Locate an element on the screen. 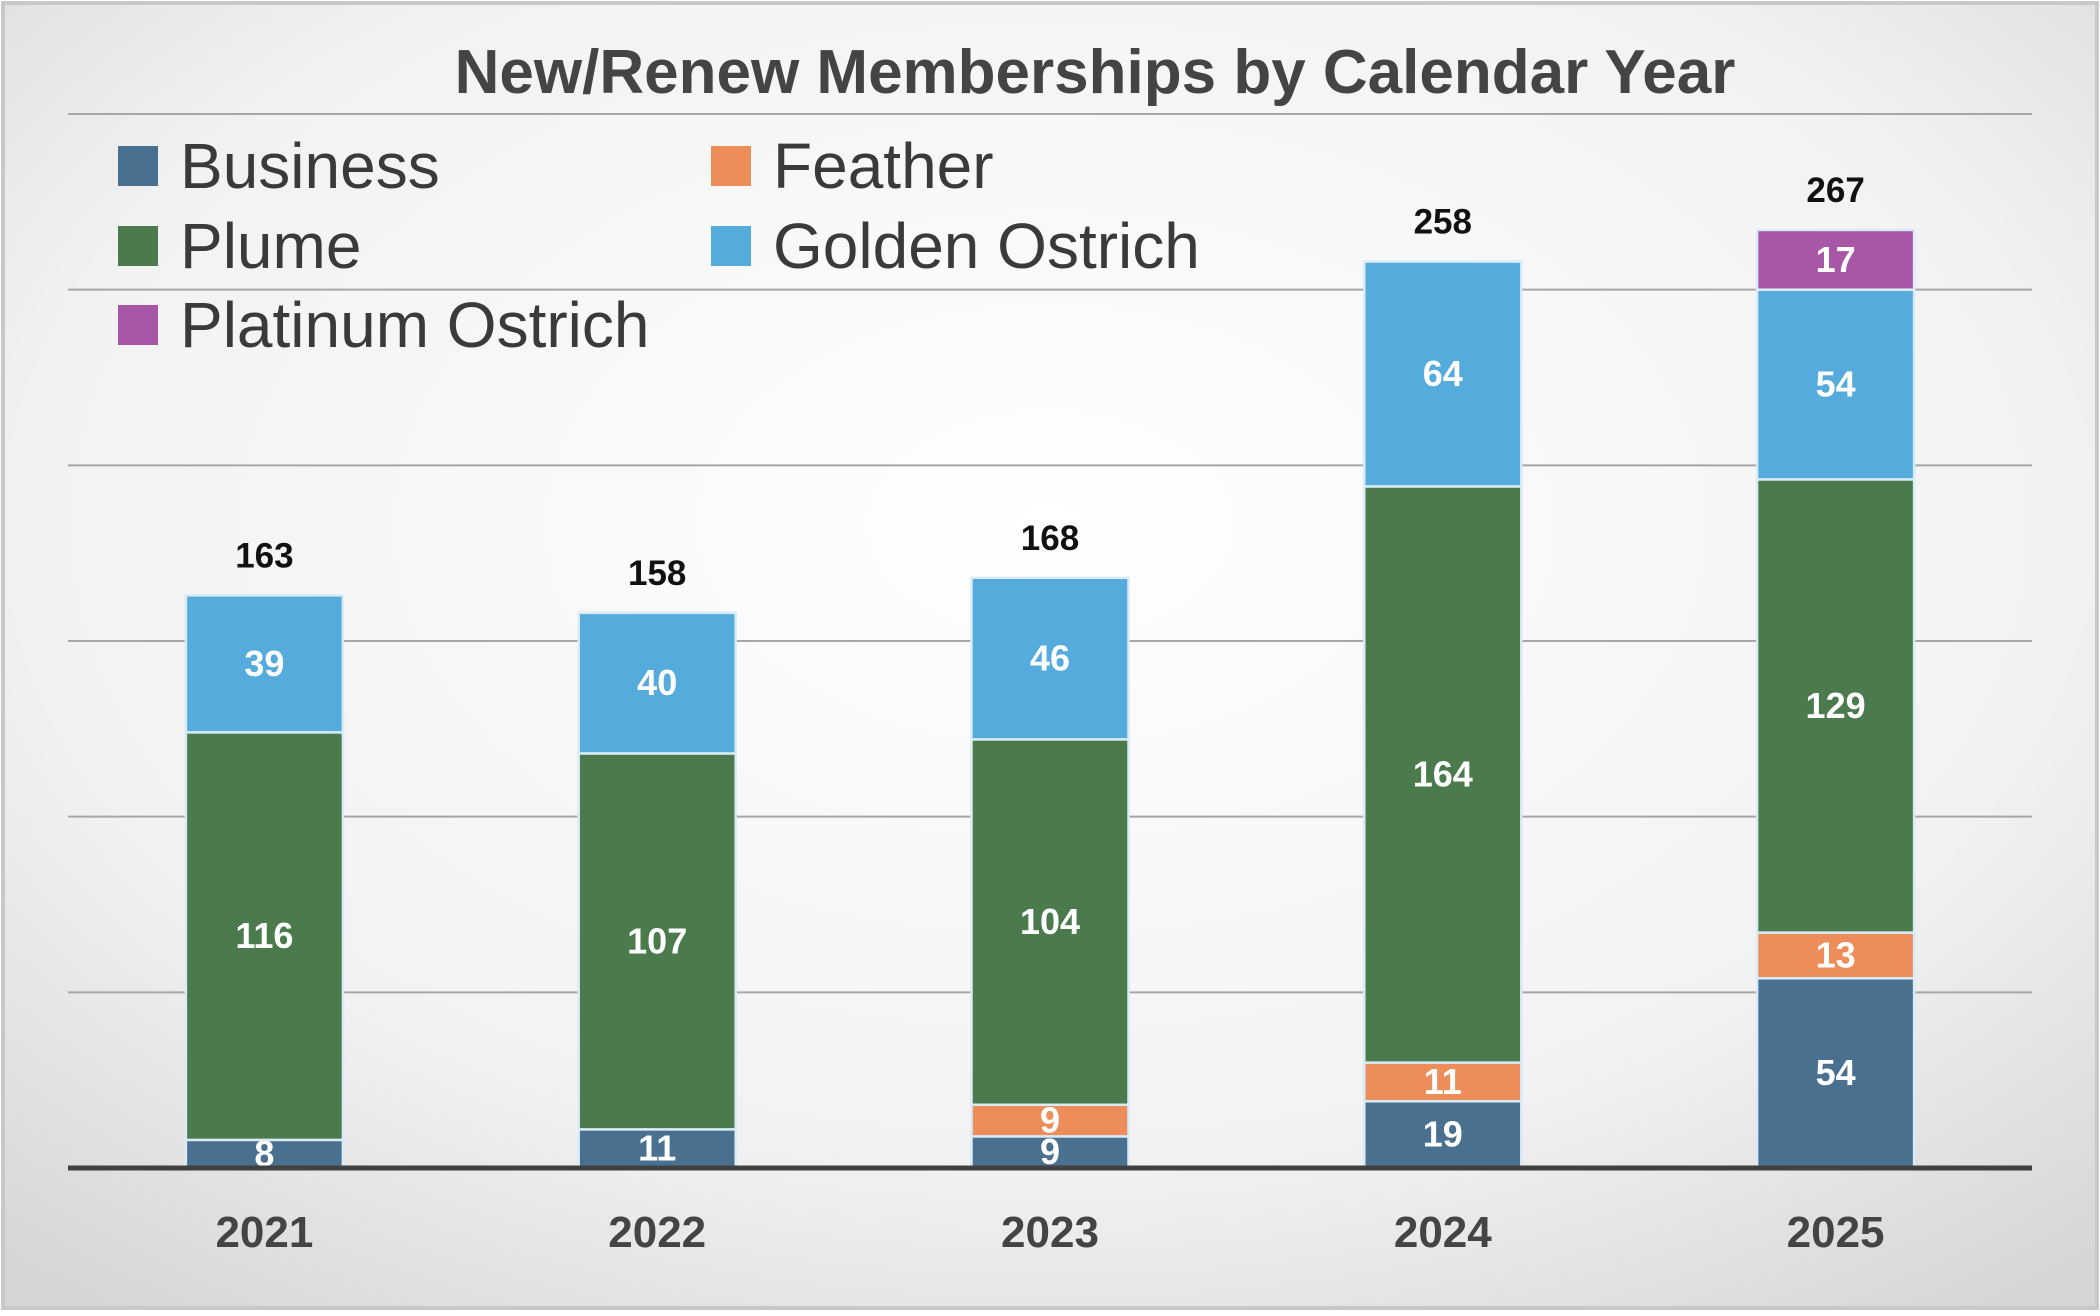 The image size is (2100, 1316). data-label: 39 is located at coordinates (264, 663).